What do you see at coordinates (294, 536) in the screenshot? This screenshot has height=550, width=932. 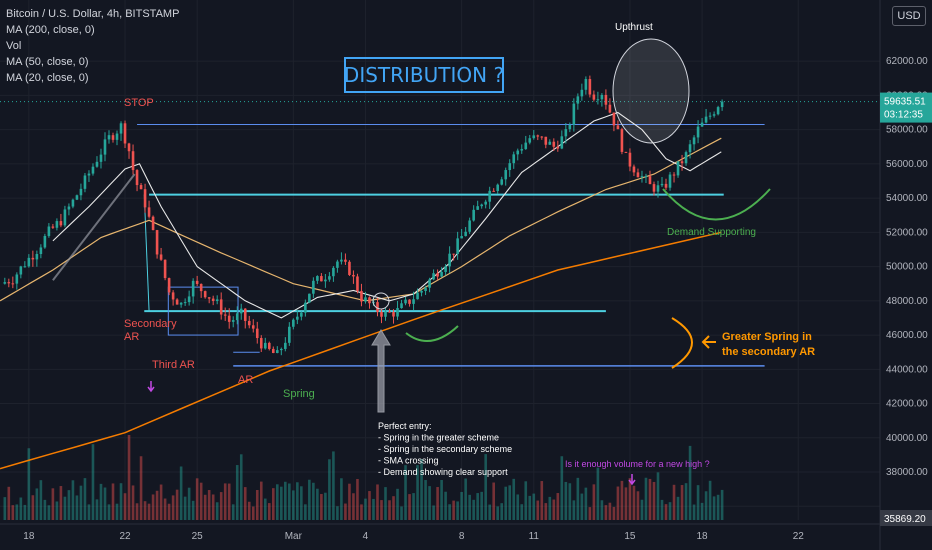 I see `time-tick-label: Mar` at bounding box center [294, 536].